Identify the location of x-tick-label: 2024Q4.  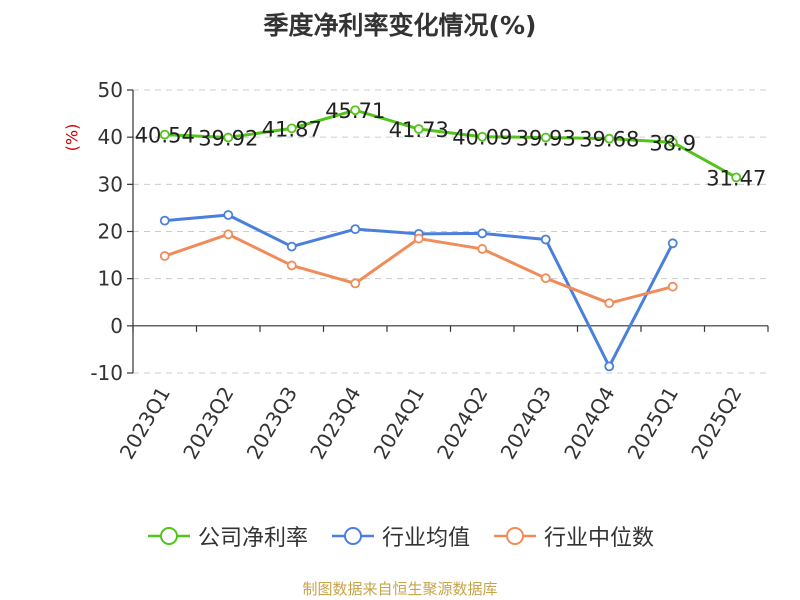
(589, 423).